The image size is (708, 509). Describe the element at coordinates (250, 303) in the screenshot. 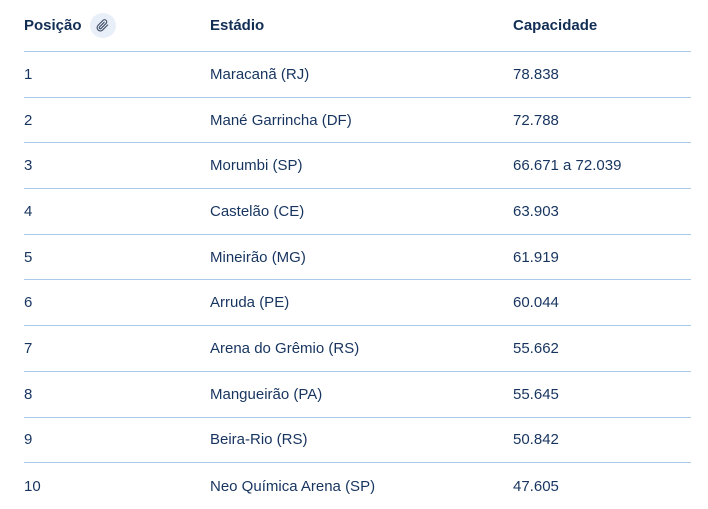

I see `cell-estadio: Arruda (PE)` at that location.